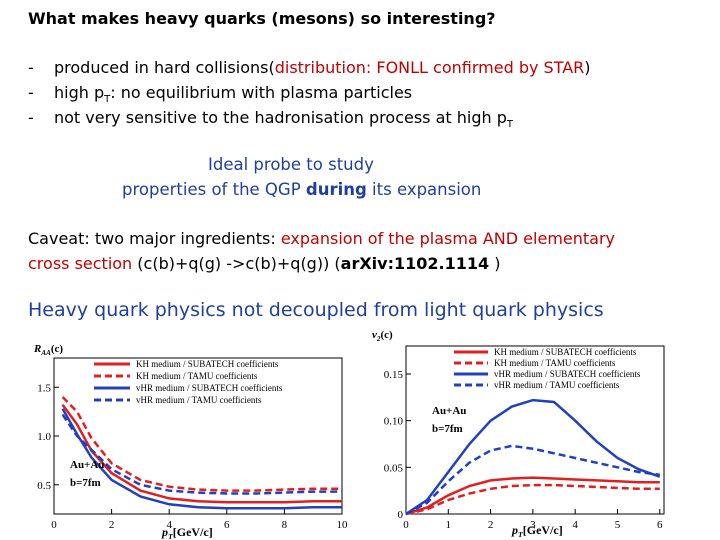 The height and width of the screenshot is (540, 720). What do you see at coordinates (343, 525) in the screenshot?
I see `x-tick-label: 10` at bounding box center [343, 525].